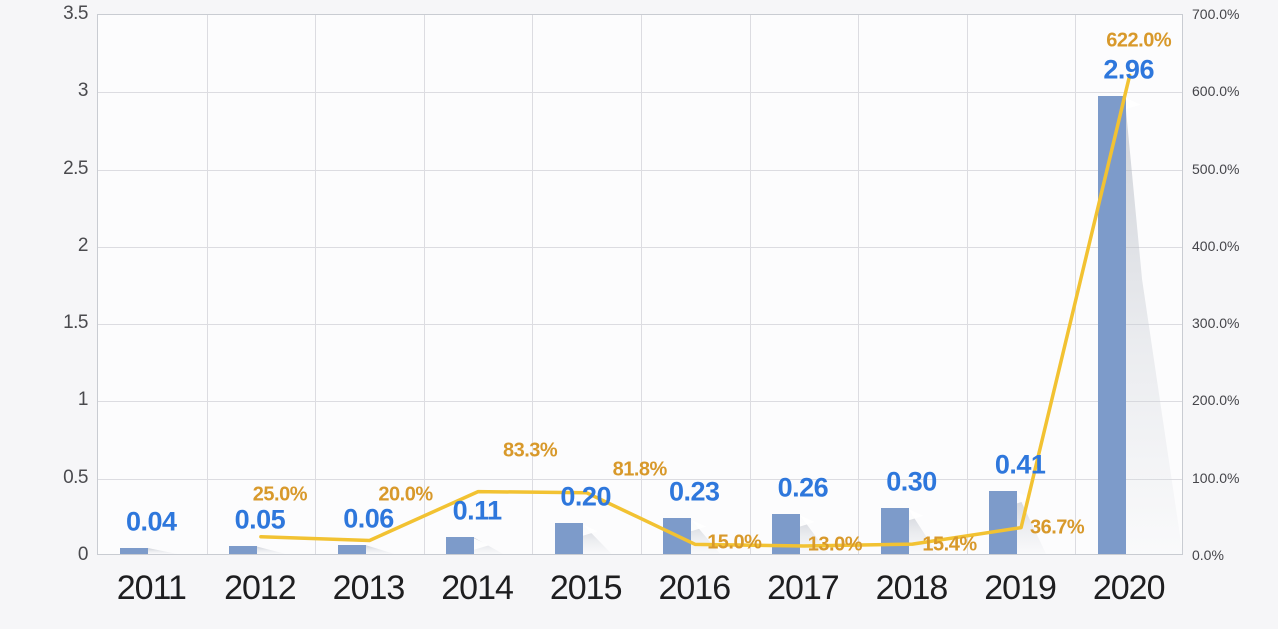 This screenshot has height=629, width=1278. What do you see at coordinates (83, 400) in the screenshot?
I see `left-axis-tick: 1` at bounding box center [83, 400].